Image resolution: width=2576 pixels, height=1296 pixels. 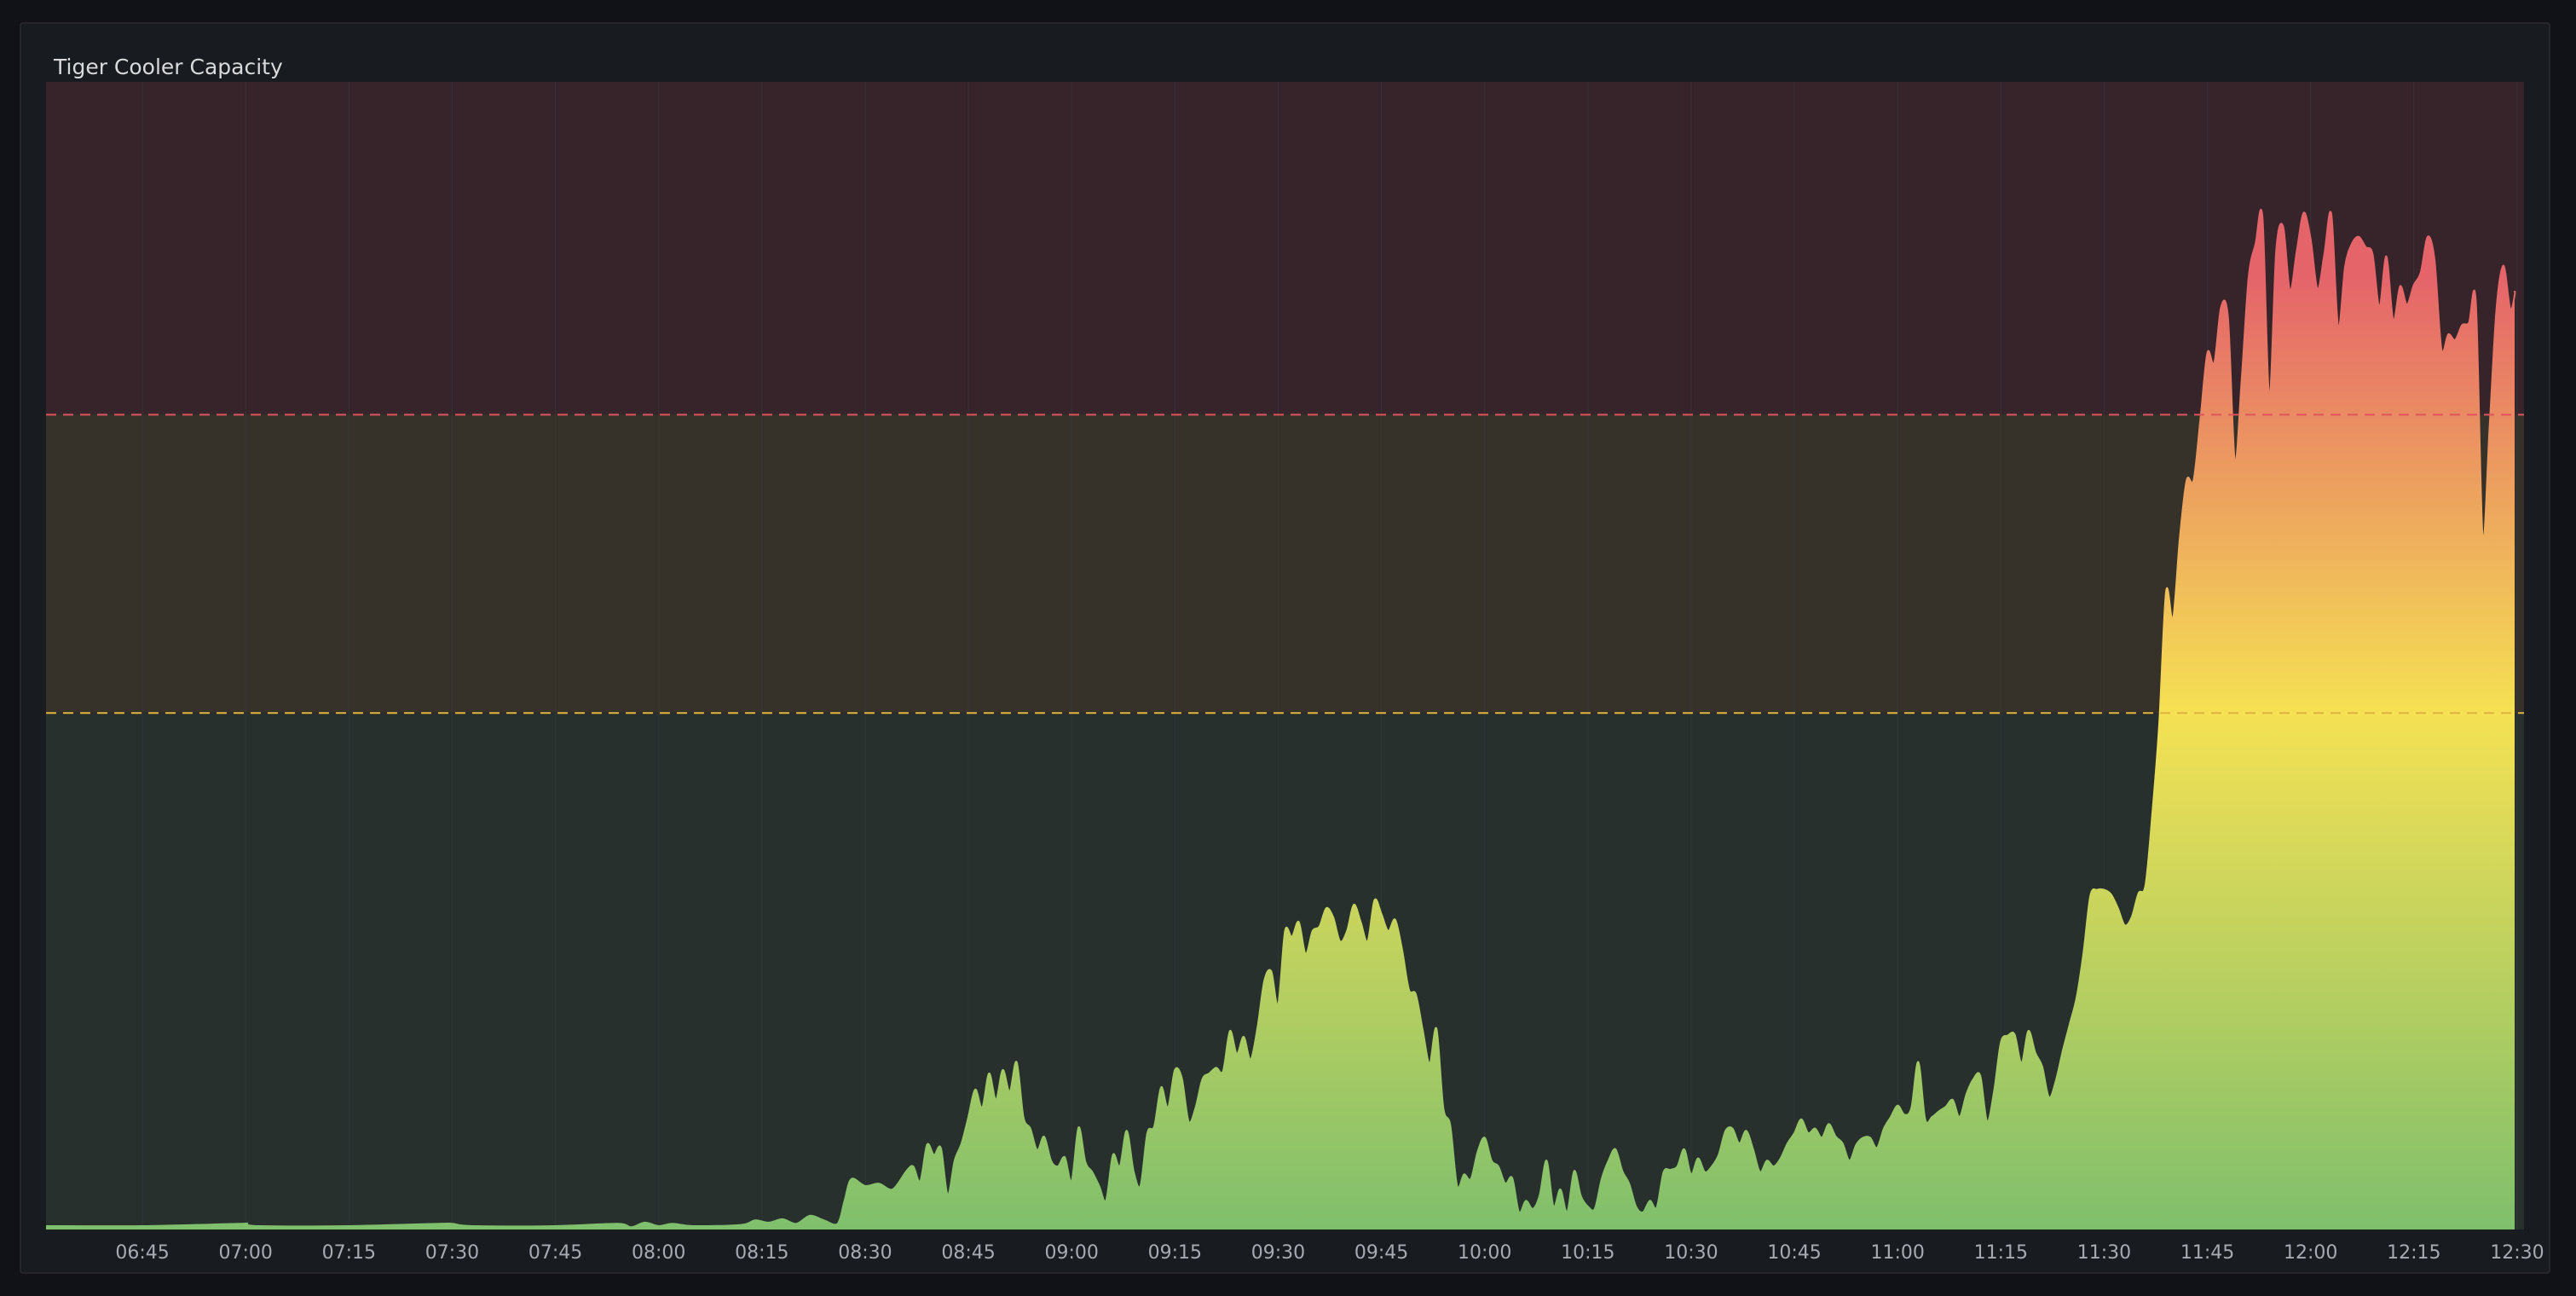 I want to click on x-tick-label: 08:15, so click(x=761, y=1253).